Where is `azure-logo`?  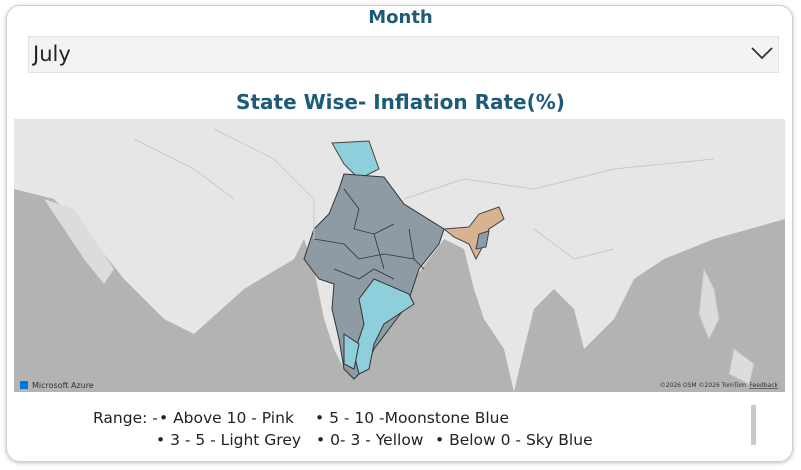 azure-logo is located at coordinates (24, 385).